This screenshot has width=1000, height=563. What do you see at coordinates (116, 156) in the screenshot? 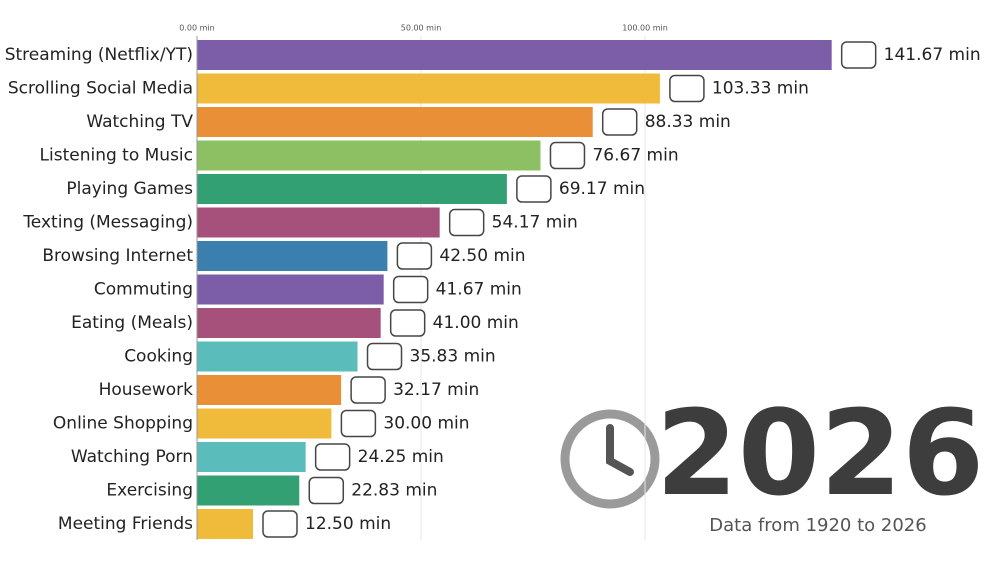
I see `category-label: Listening to Music` at bounding box center [116, 156].